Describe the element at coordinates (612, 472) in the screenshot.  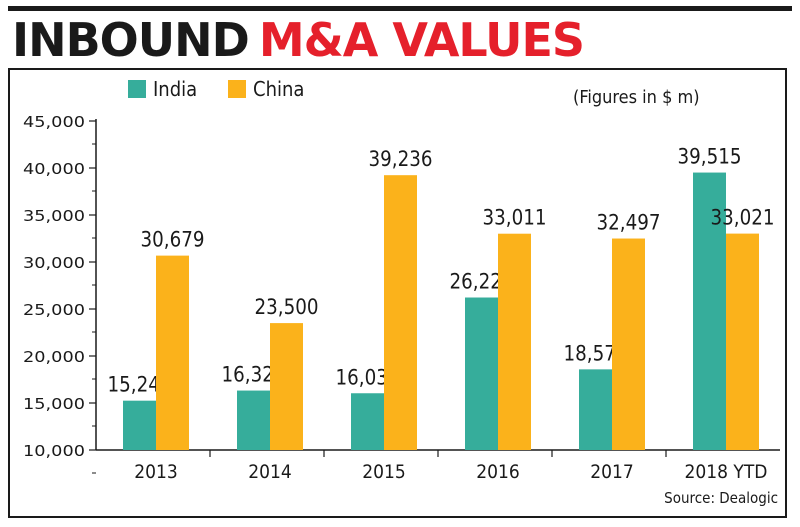
I see `x-tick-label: 2017` at that location.